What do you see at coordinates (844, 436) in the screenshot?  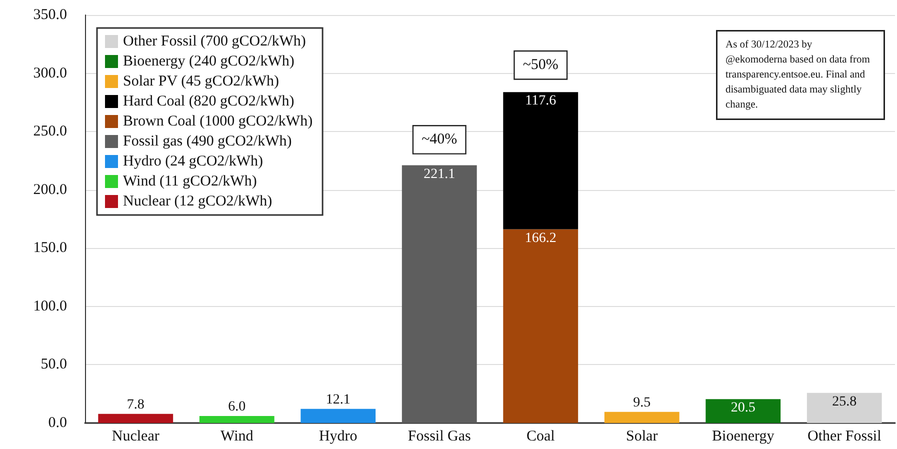 I see `x-tick-label: Other Fossil` at bounding box center [844, 436].